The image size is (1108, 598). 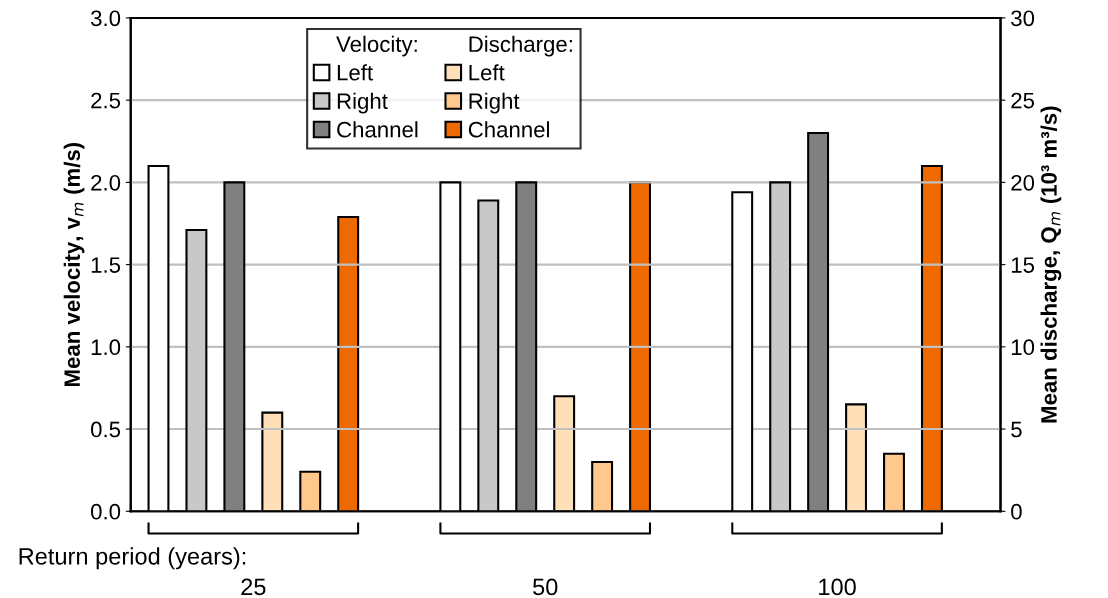 I want to click on y2-axis-title: Mean discharge, Q$_{m}$ (10³ m³/s), so click(x=1051, y=264).